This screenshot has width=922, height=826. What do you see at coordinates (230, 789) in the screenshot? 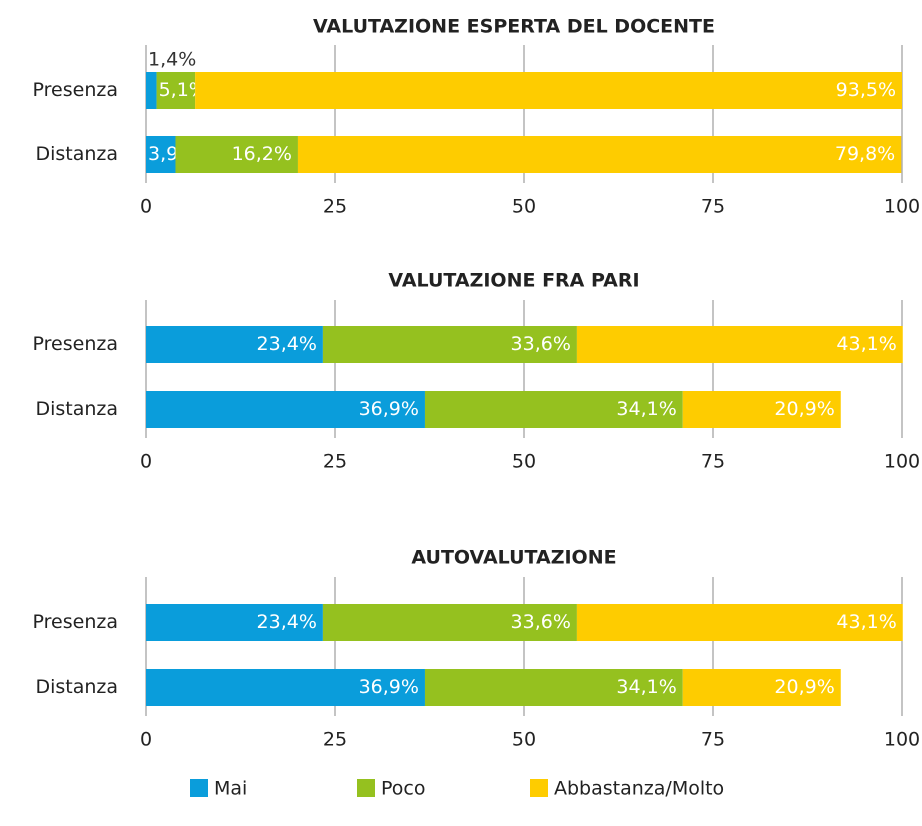
I see `legend-label: Mai` at bounding box center [230, 789].